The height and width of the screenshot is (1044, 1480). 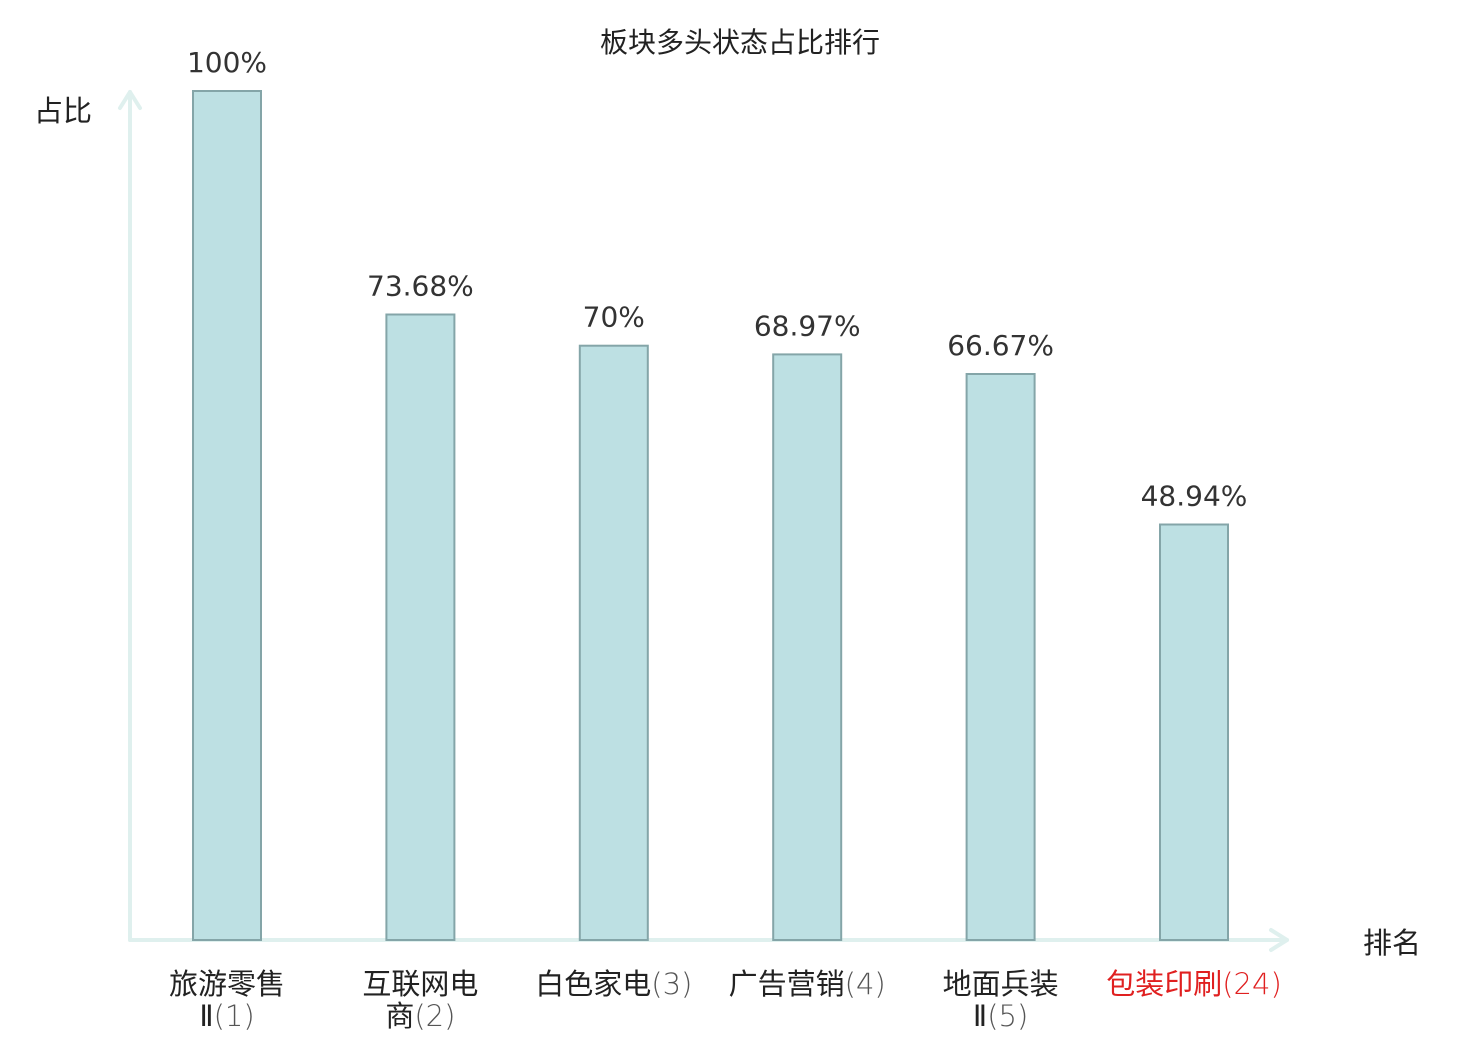 I want to click on category-label: 互联网电, so click(x=420, y=984).